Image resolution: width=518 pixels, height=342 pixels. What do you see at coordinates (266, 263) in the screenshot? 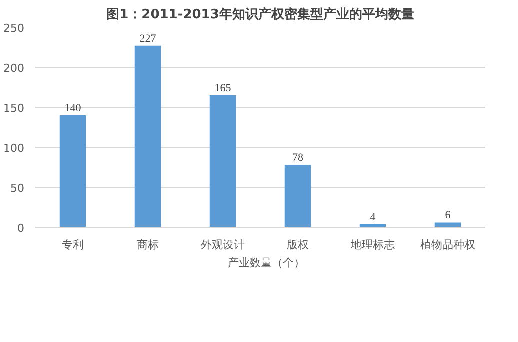
I see `text: 产业数量（个）` at bounding box center [266, 263].